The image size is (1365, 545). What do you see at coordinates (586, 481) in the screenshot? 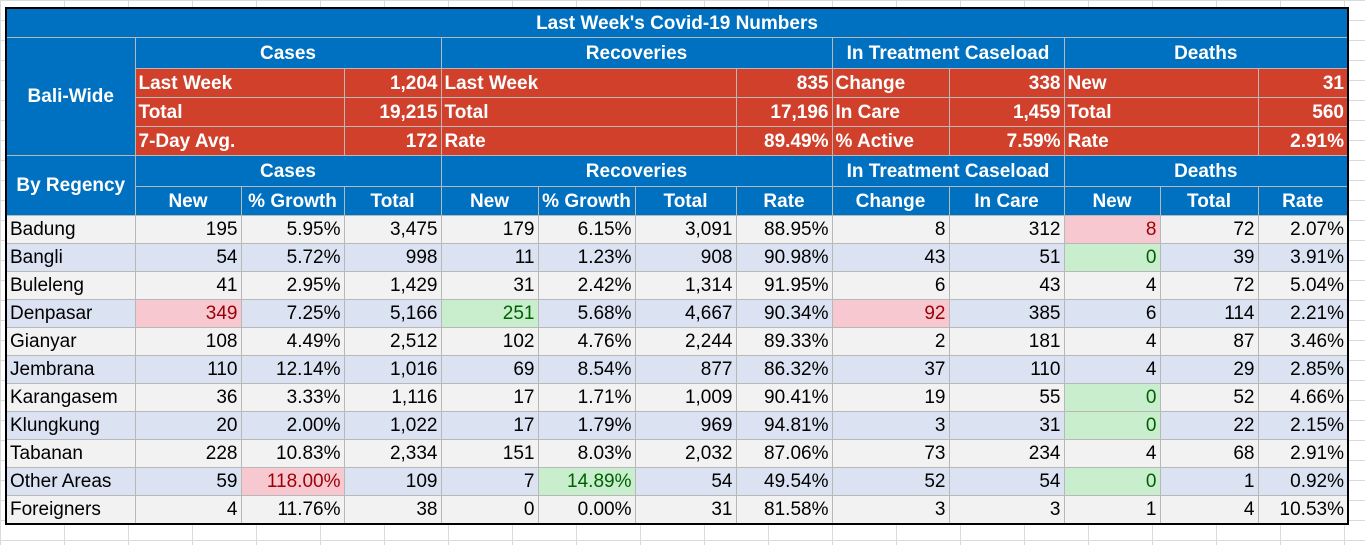
I see `data-cell: 14.89%` at bounding box center [586, 481].